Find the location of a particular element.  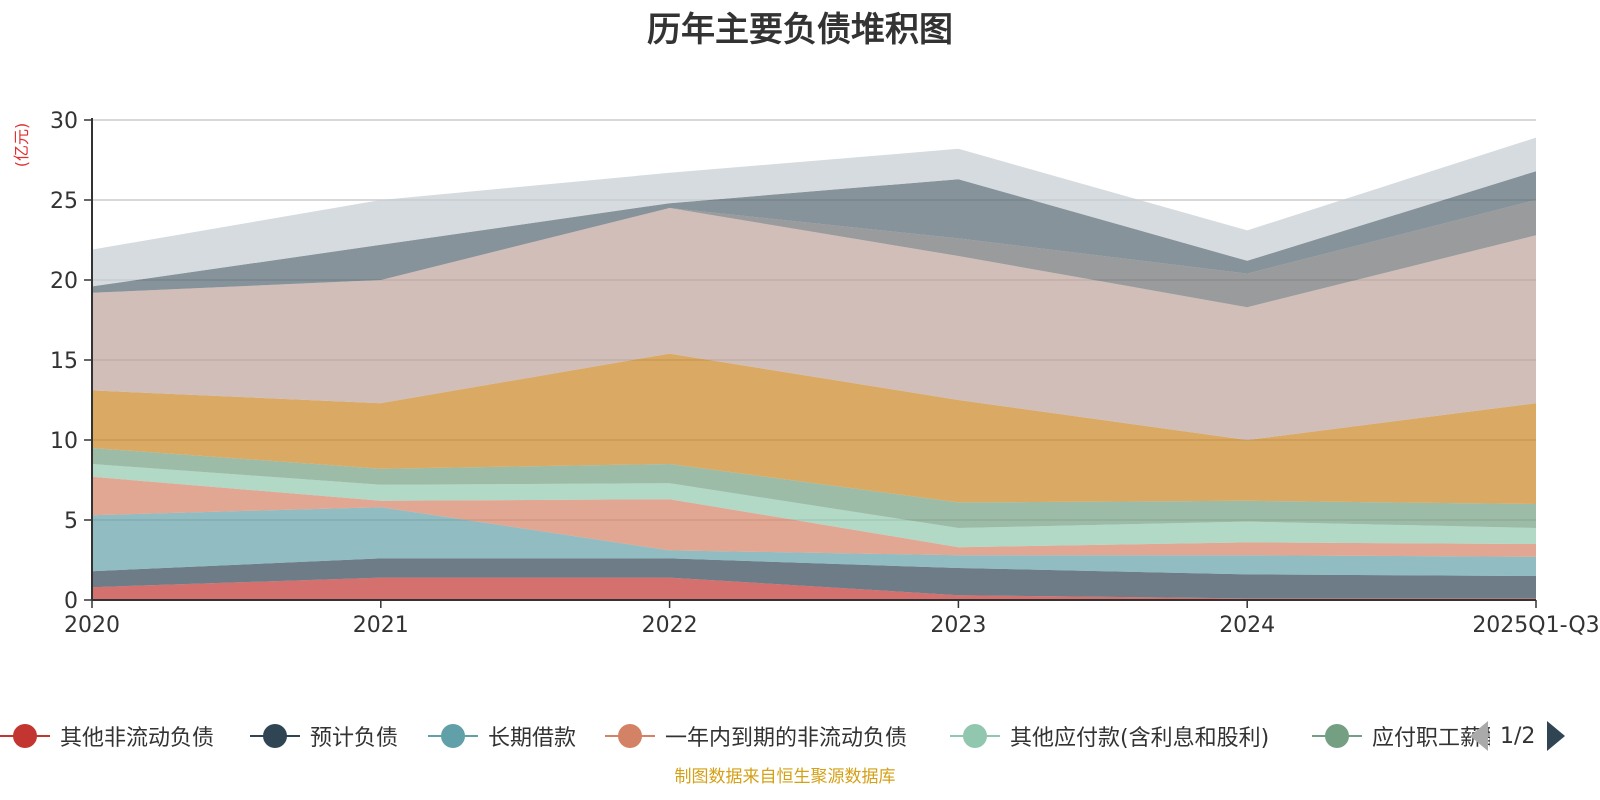

x-tick-label: 2024 is located at coordinates (1247, 625).